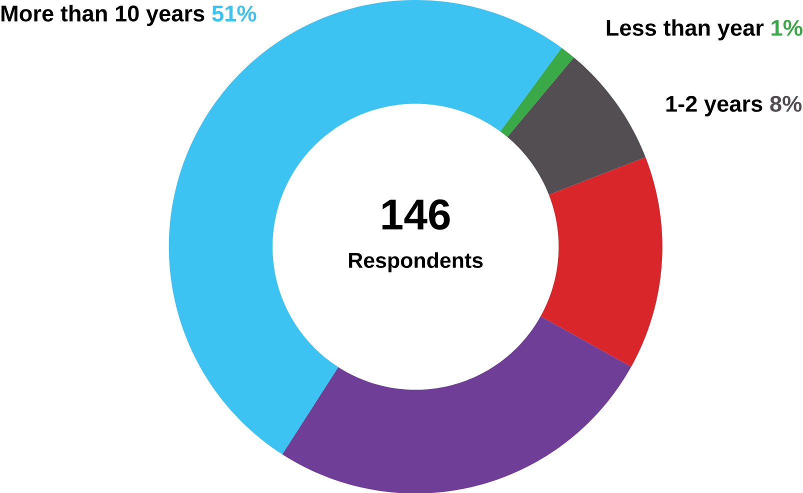  Describe the element at coordinates (787, 28) in the screenshot. I see `data-label: 1%` at that location.